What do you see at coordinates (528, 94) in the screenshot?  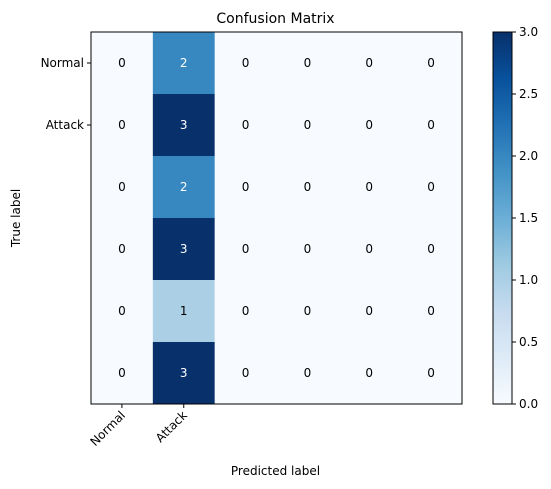 I see `colorbar-tick-label: 2.5` at bounding box center [528, 94].